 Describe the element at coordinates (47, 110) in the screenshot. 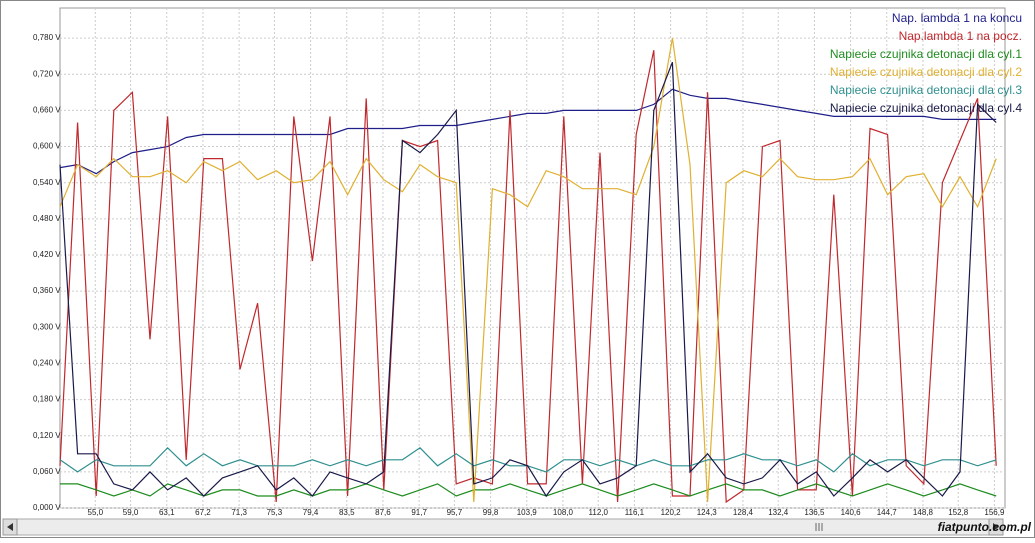

I see `y-tick-label: 0,660 V` at that location.